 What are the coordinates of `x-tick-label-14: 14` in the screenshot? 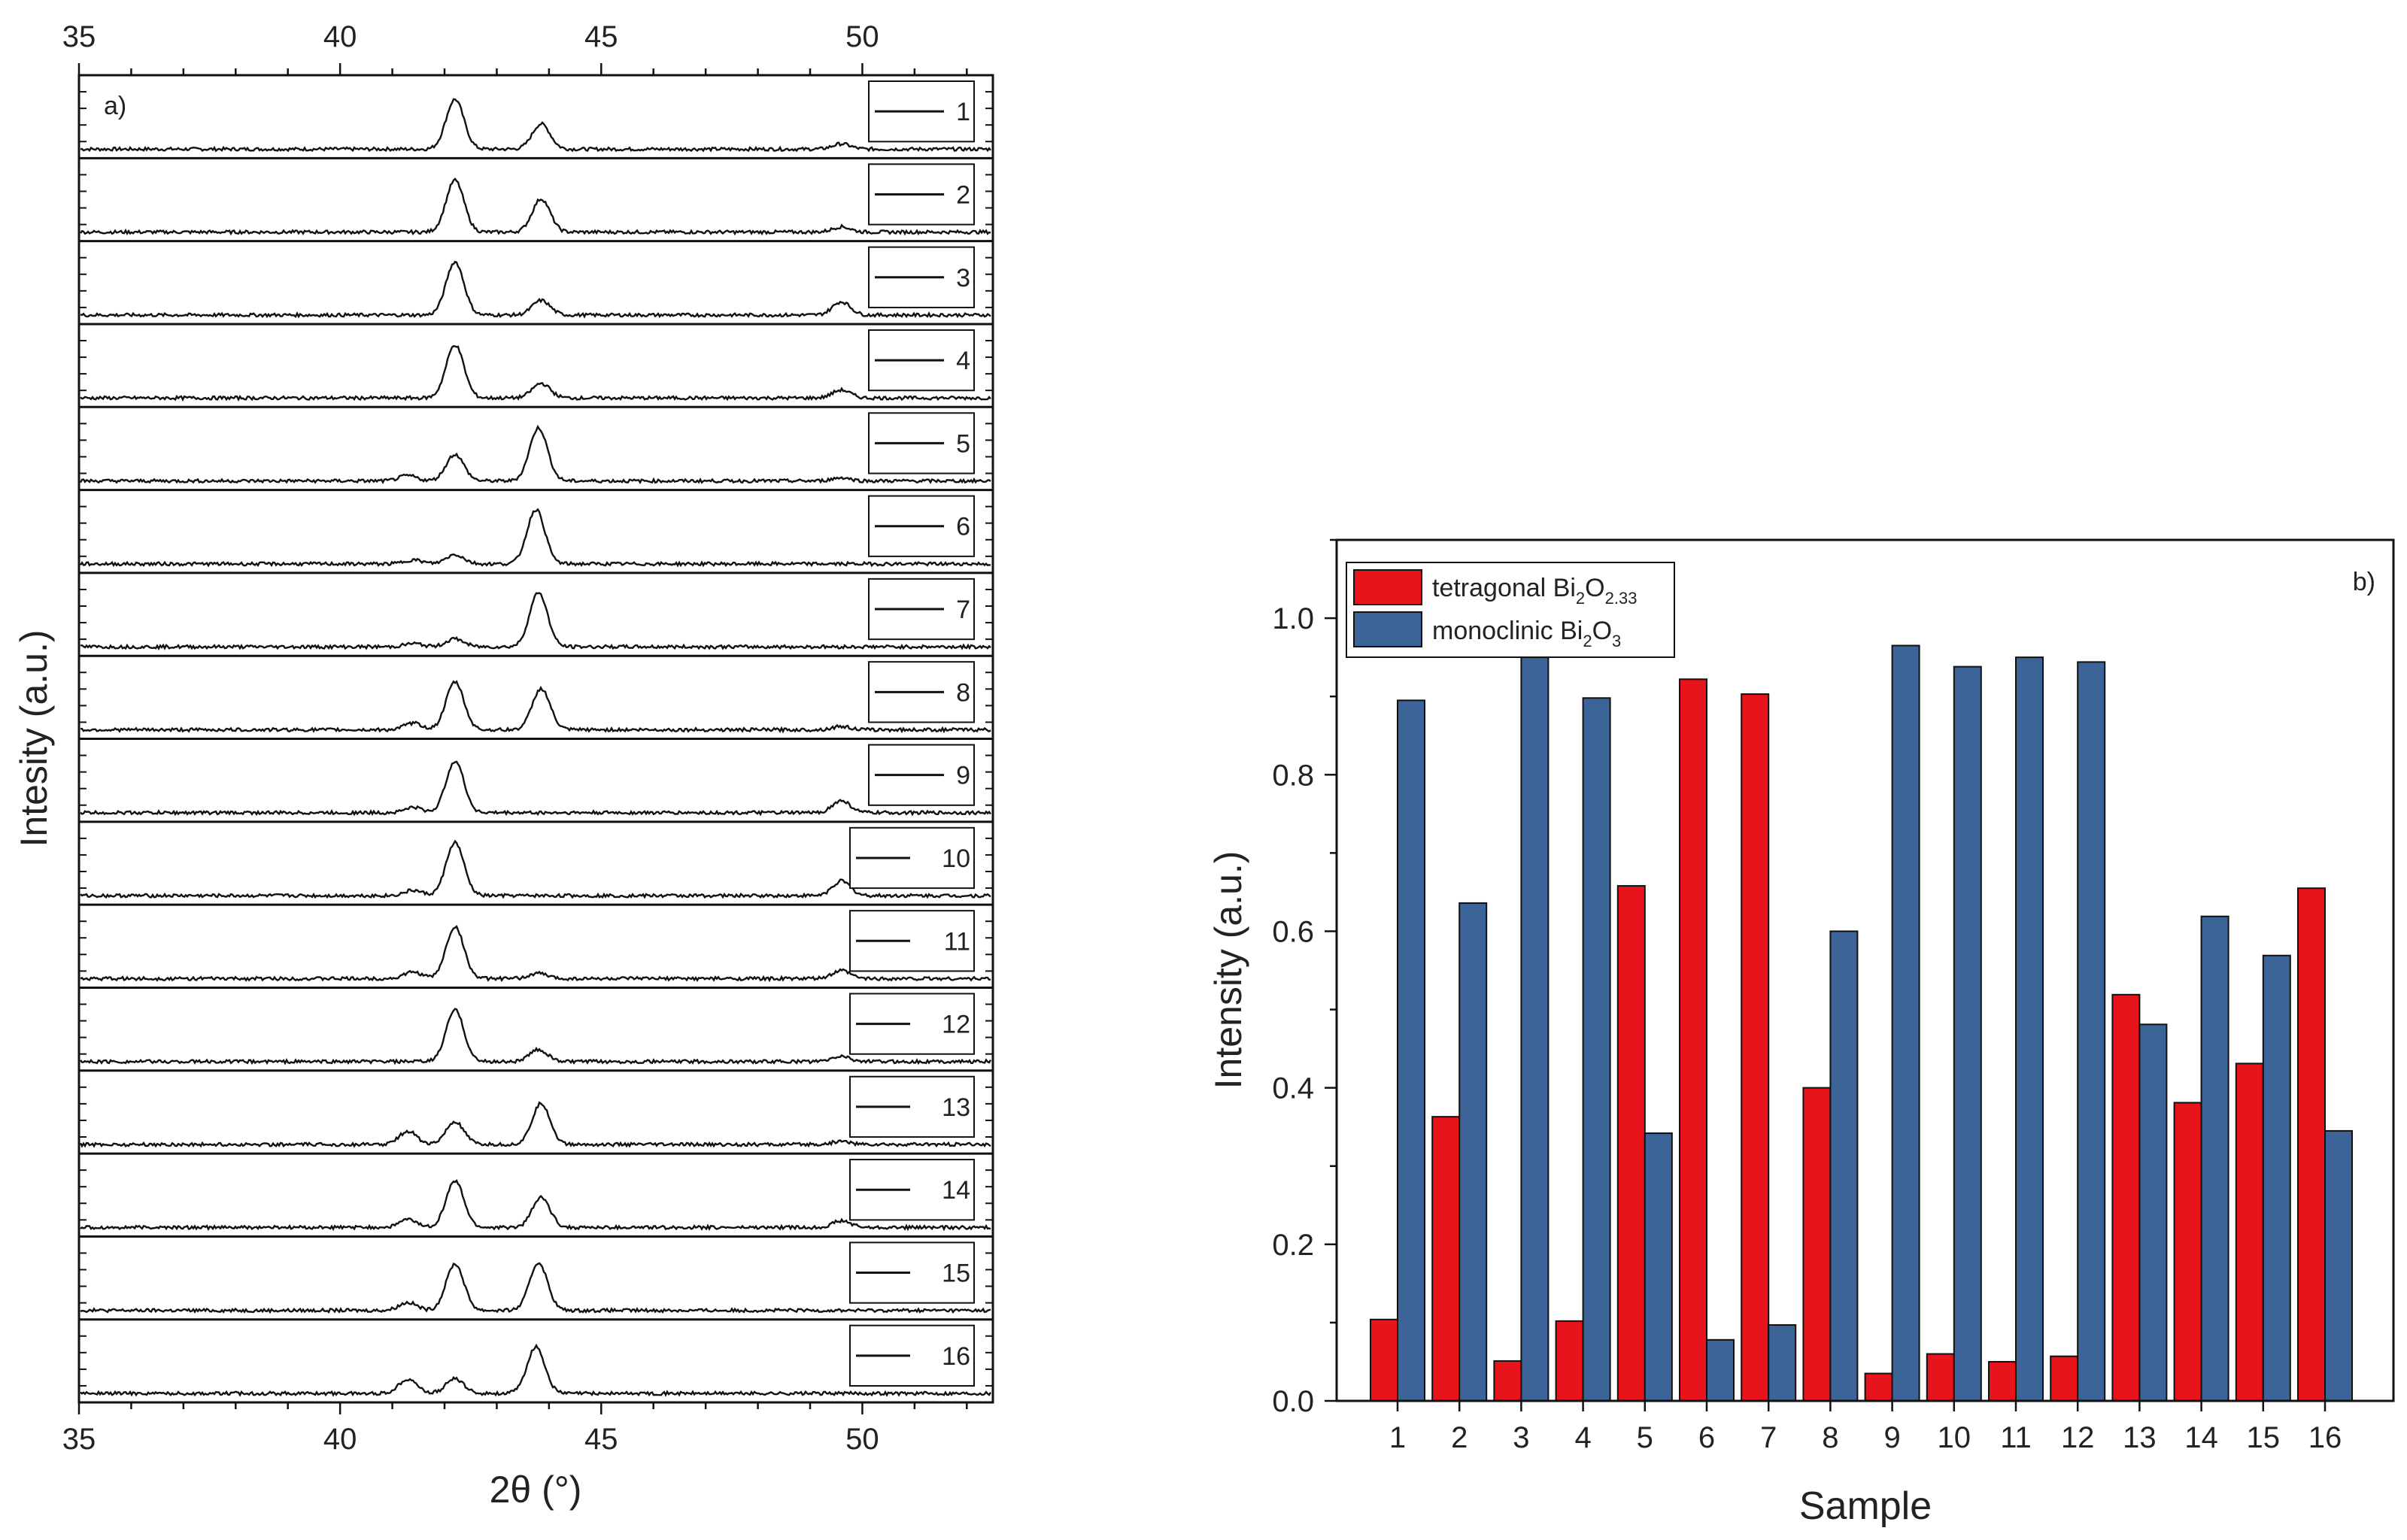 It's located at (2201, 1437).